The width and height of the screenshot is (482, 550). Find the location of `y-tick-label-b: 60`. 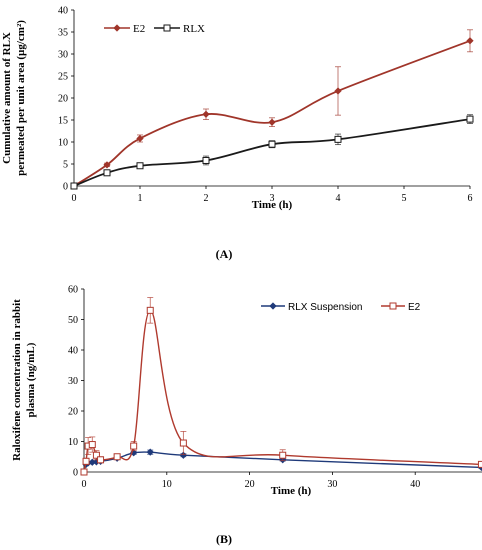

y-tick-label-b: 60 is located at coordinates (73, 290).